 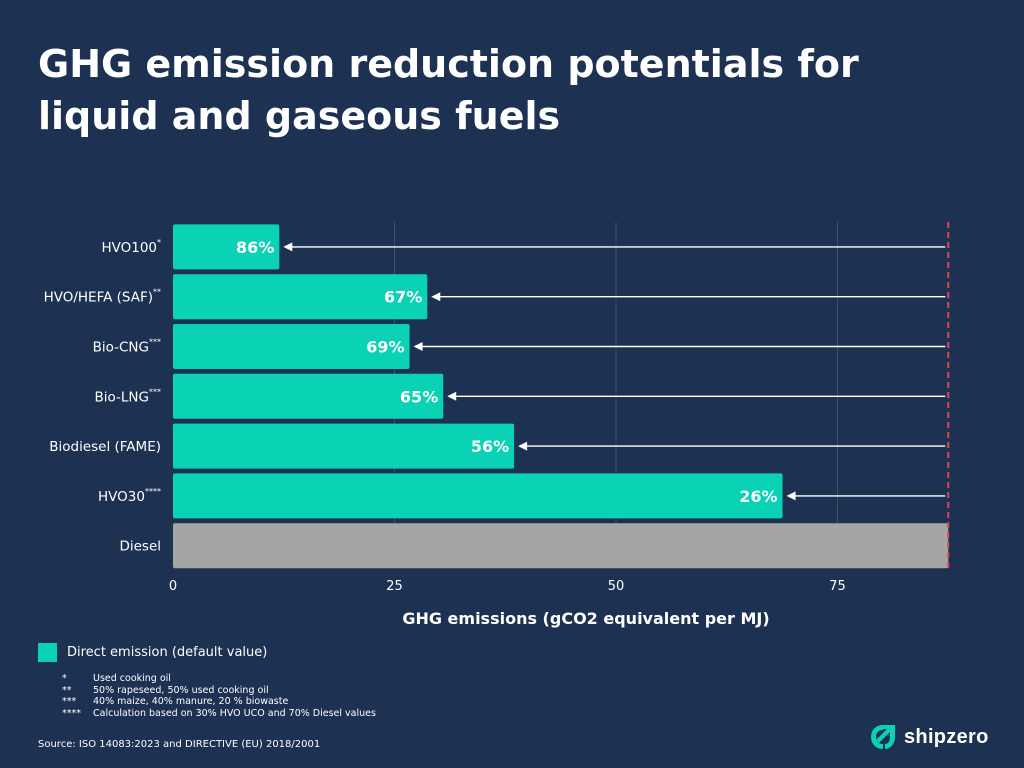 What do you see at coordinates (67, 690) in the screenshot?
I see `footnote-mark: **` at bounding box center [67, 690].